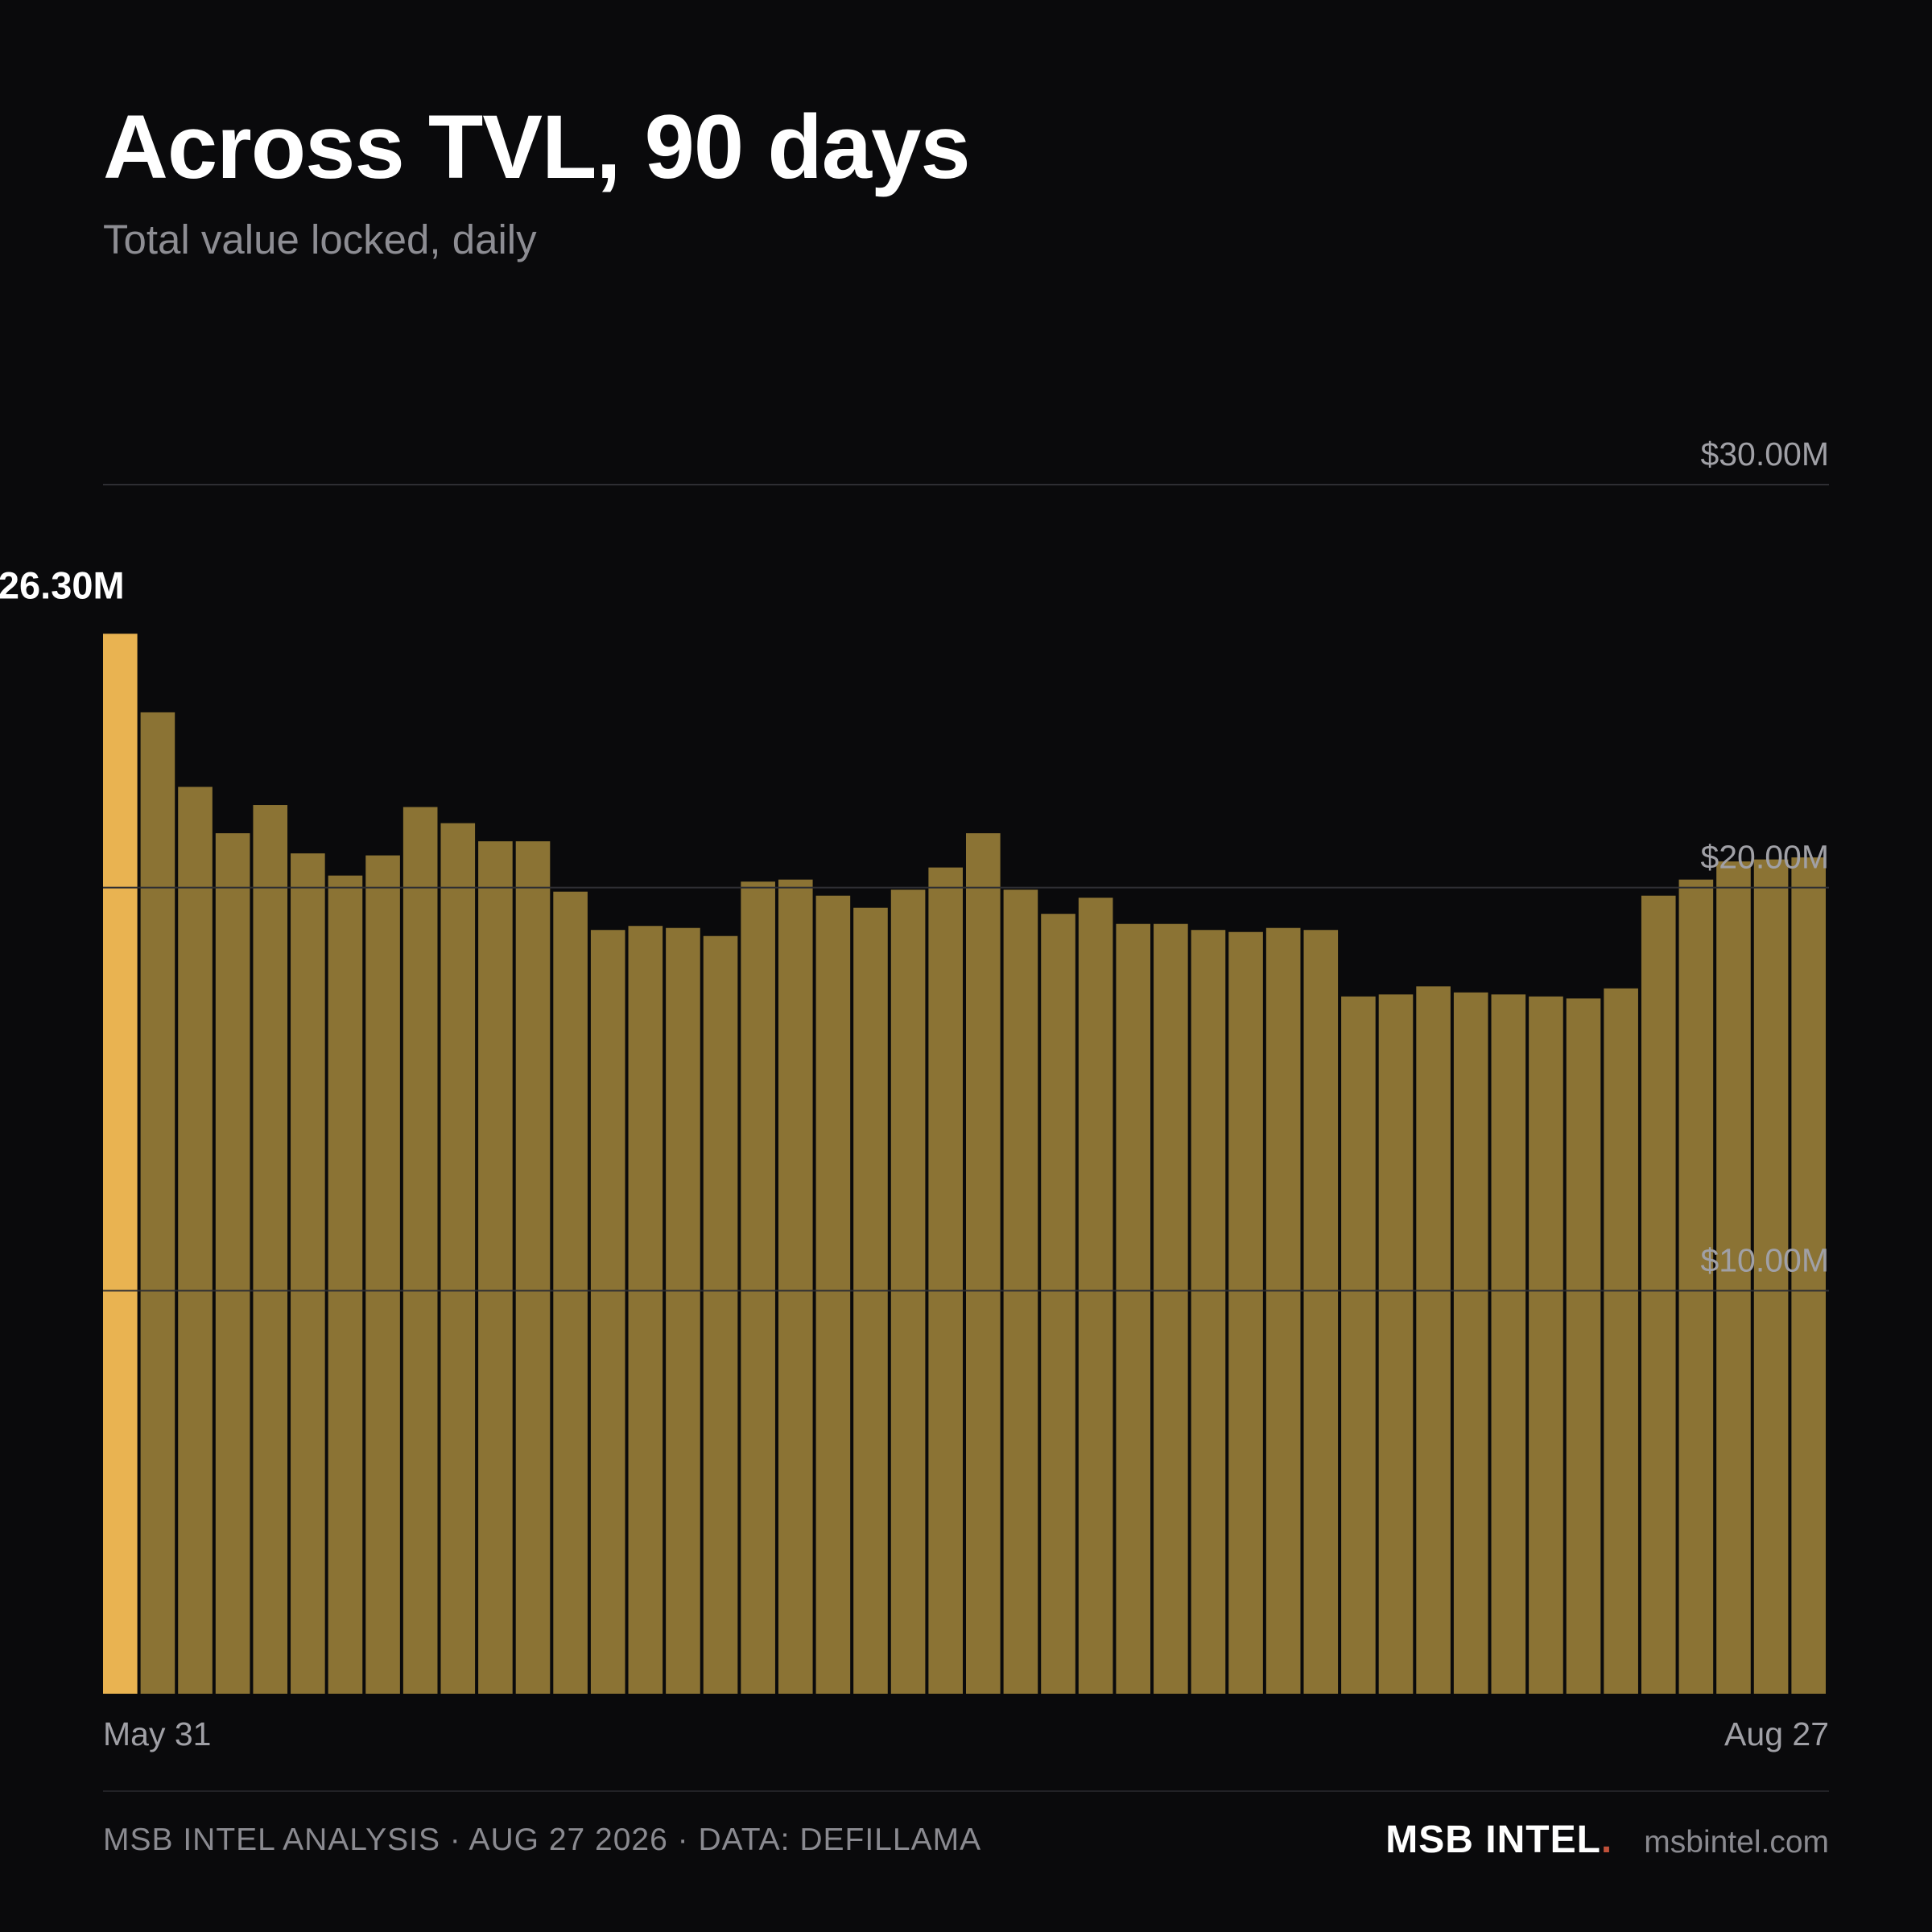  I want to click on y-tick-label: $10.00M, so click(1765, 1259).